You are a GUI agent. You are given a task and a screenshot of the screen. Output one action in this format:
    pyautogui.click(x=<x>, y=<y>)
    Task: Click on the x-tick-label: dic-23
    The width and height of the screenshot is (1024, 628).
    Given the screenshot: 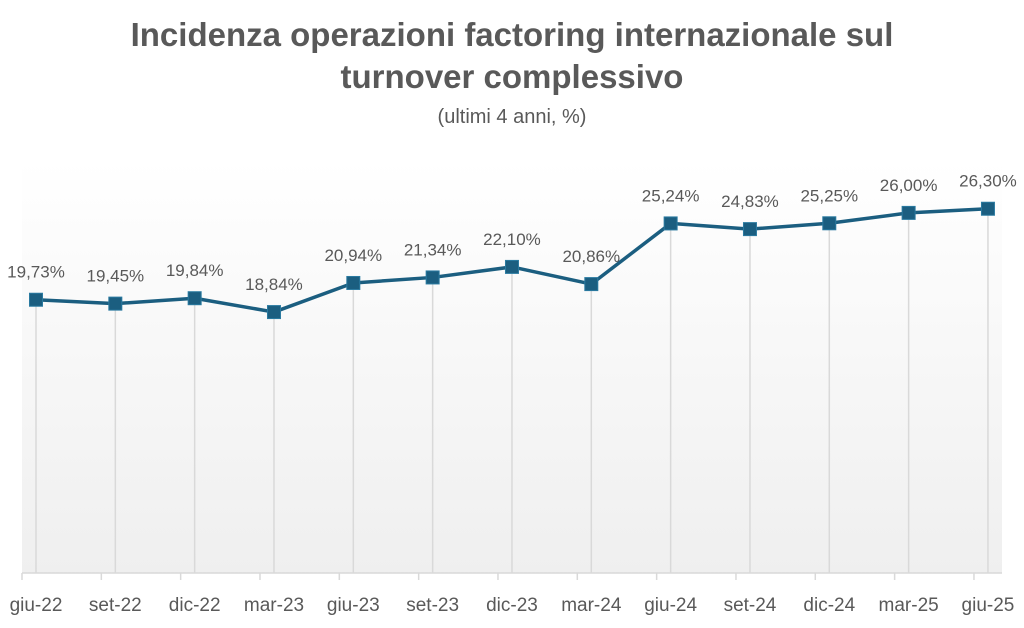 What is the action you would take?
    pyautogui.click(x=512, y=605)
    